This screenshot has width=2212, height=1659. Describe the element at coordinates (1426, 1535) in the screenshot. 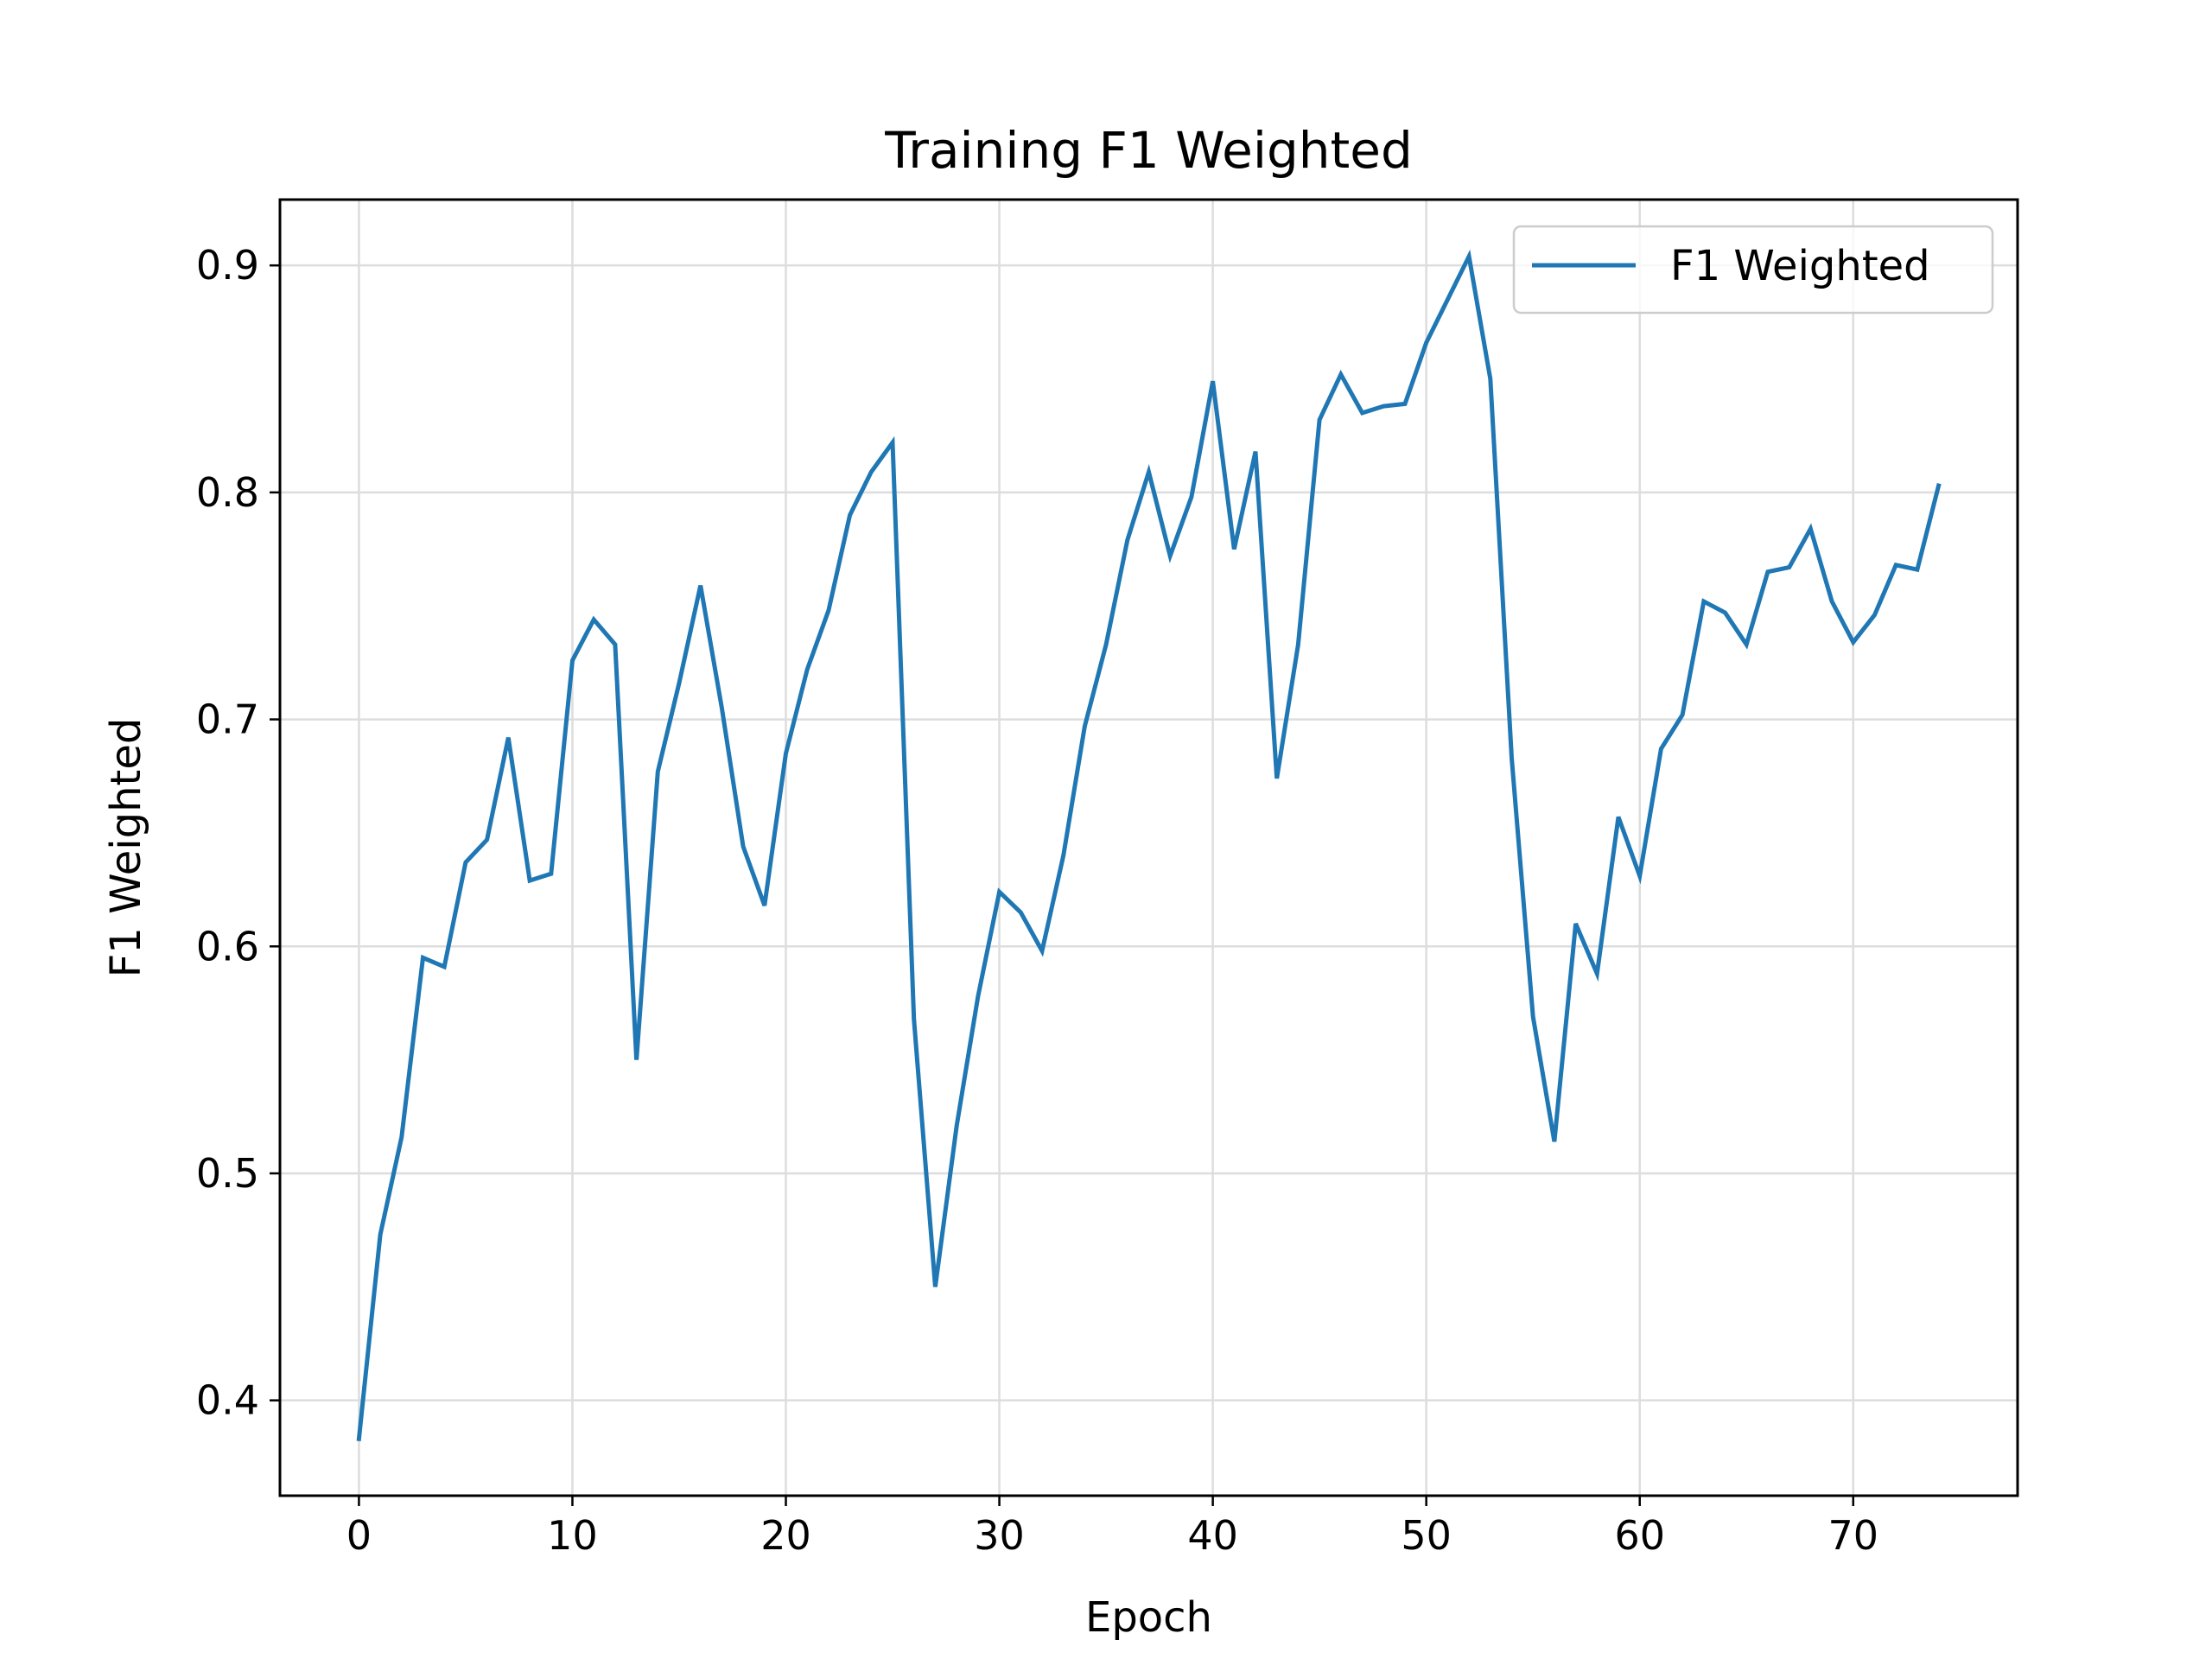

I see `x-tick-label: 50` at that location.